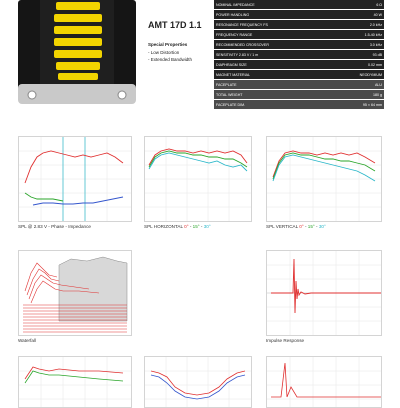 The image size is (400, 408). What do you see at coordinates (358, 34) in the screenshot?
I see `spec-value: 1.5-40 kHz` at bounding box center [358, 34].